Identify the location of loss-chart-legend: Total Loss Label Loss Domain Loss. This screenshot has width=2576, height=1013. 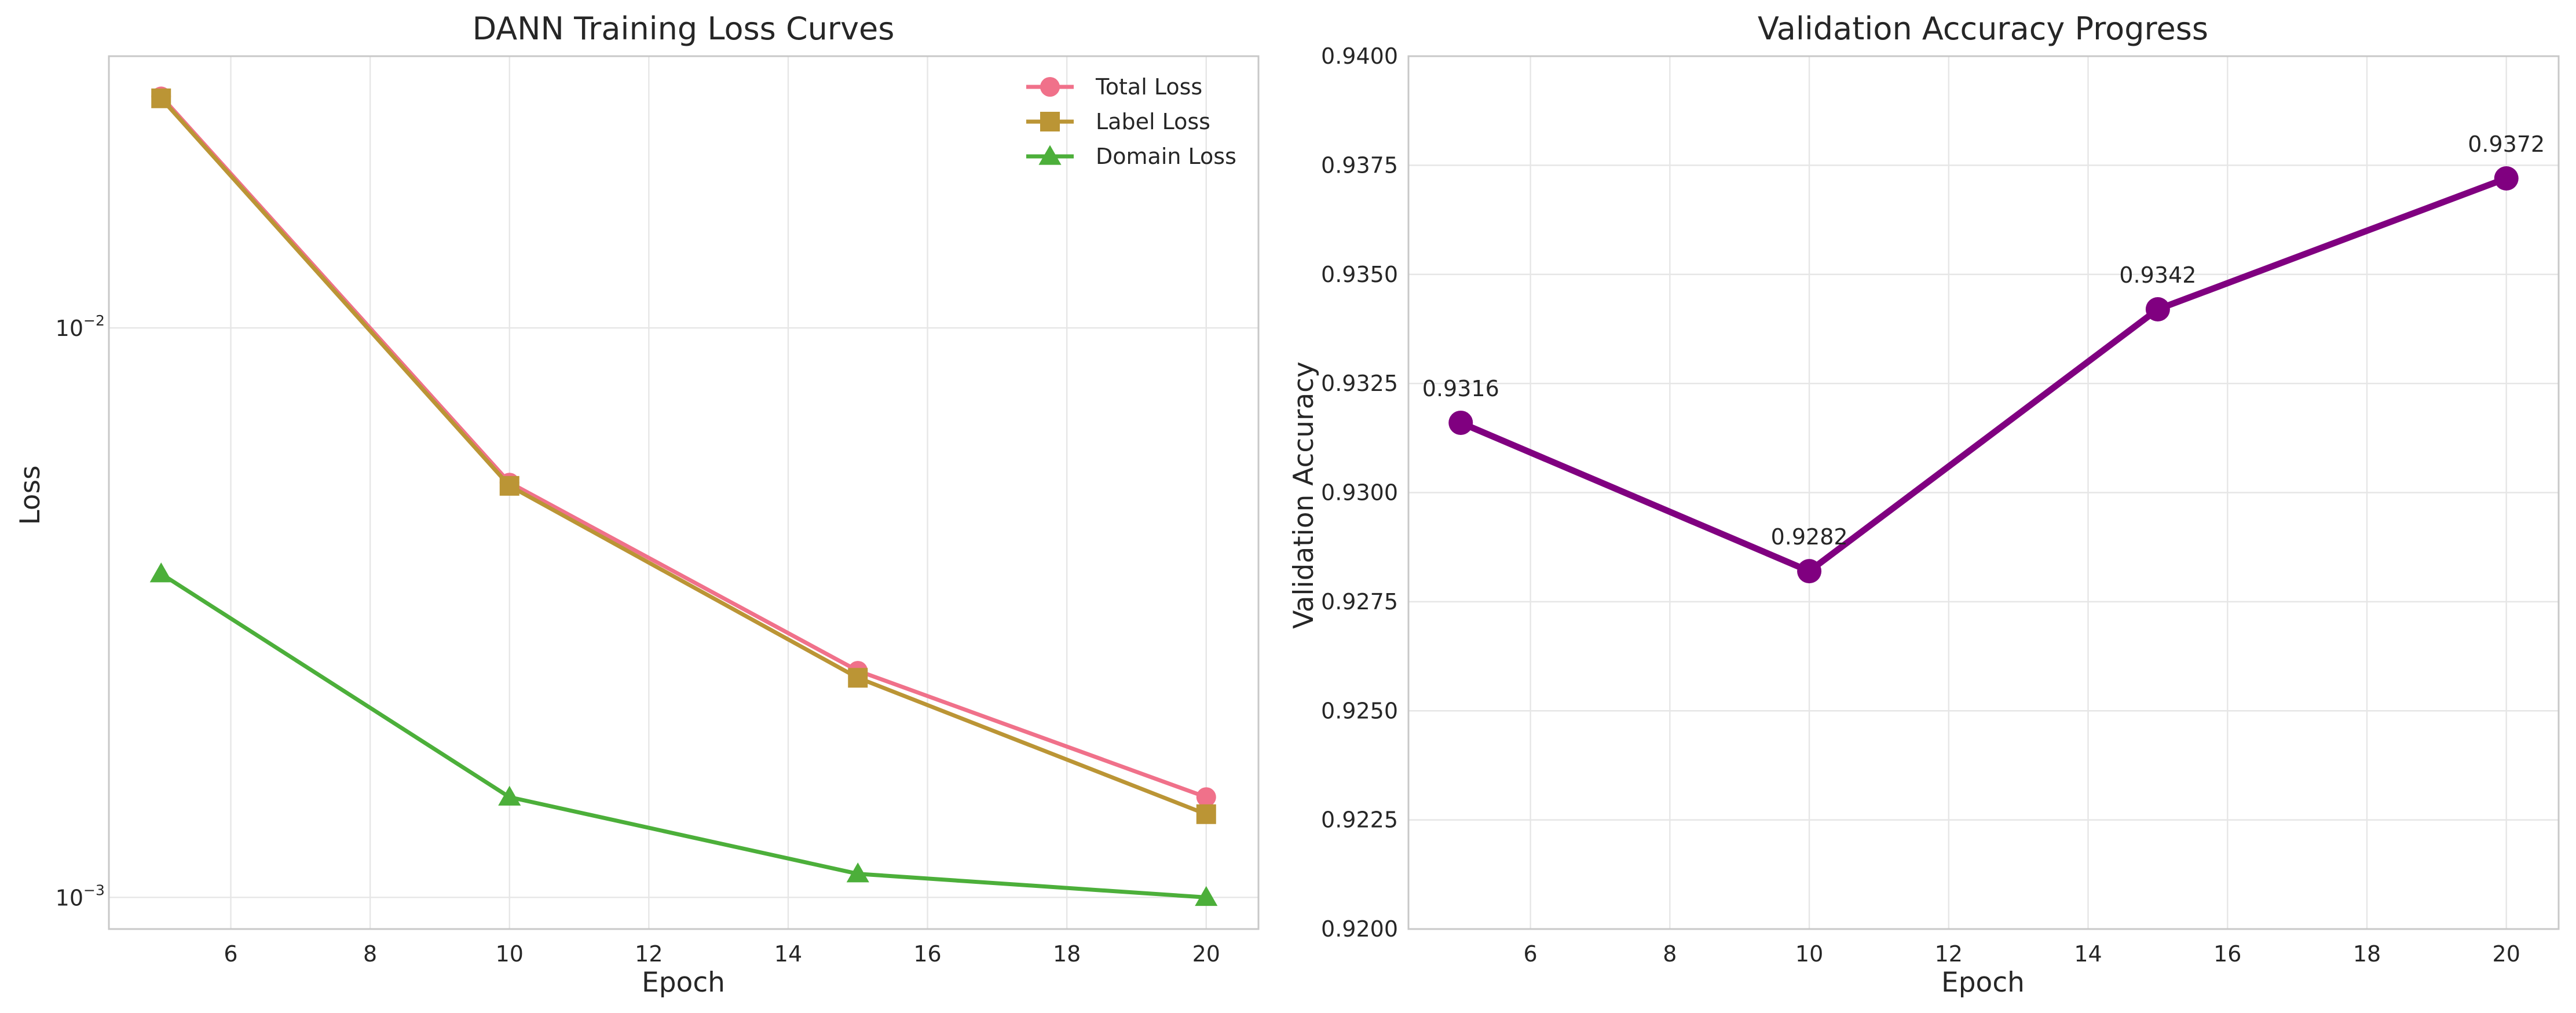
(1131, 121).